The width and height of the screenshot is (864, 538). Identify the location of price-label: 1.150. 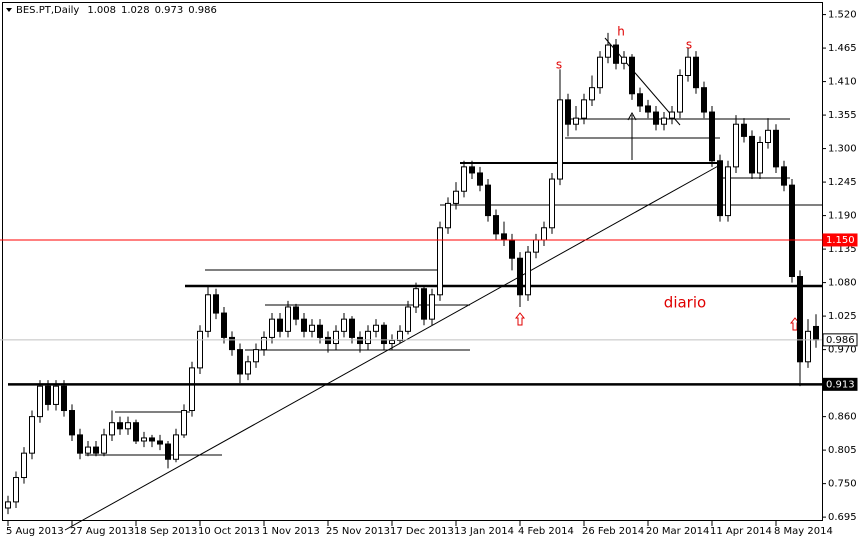
(840, 240).